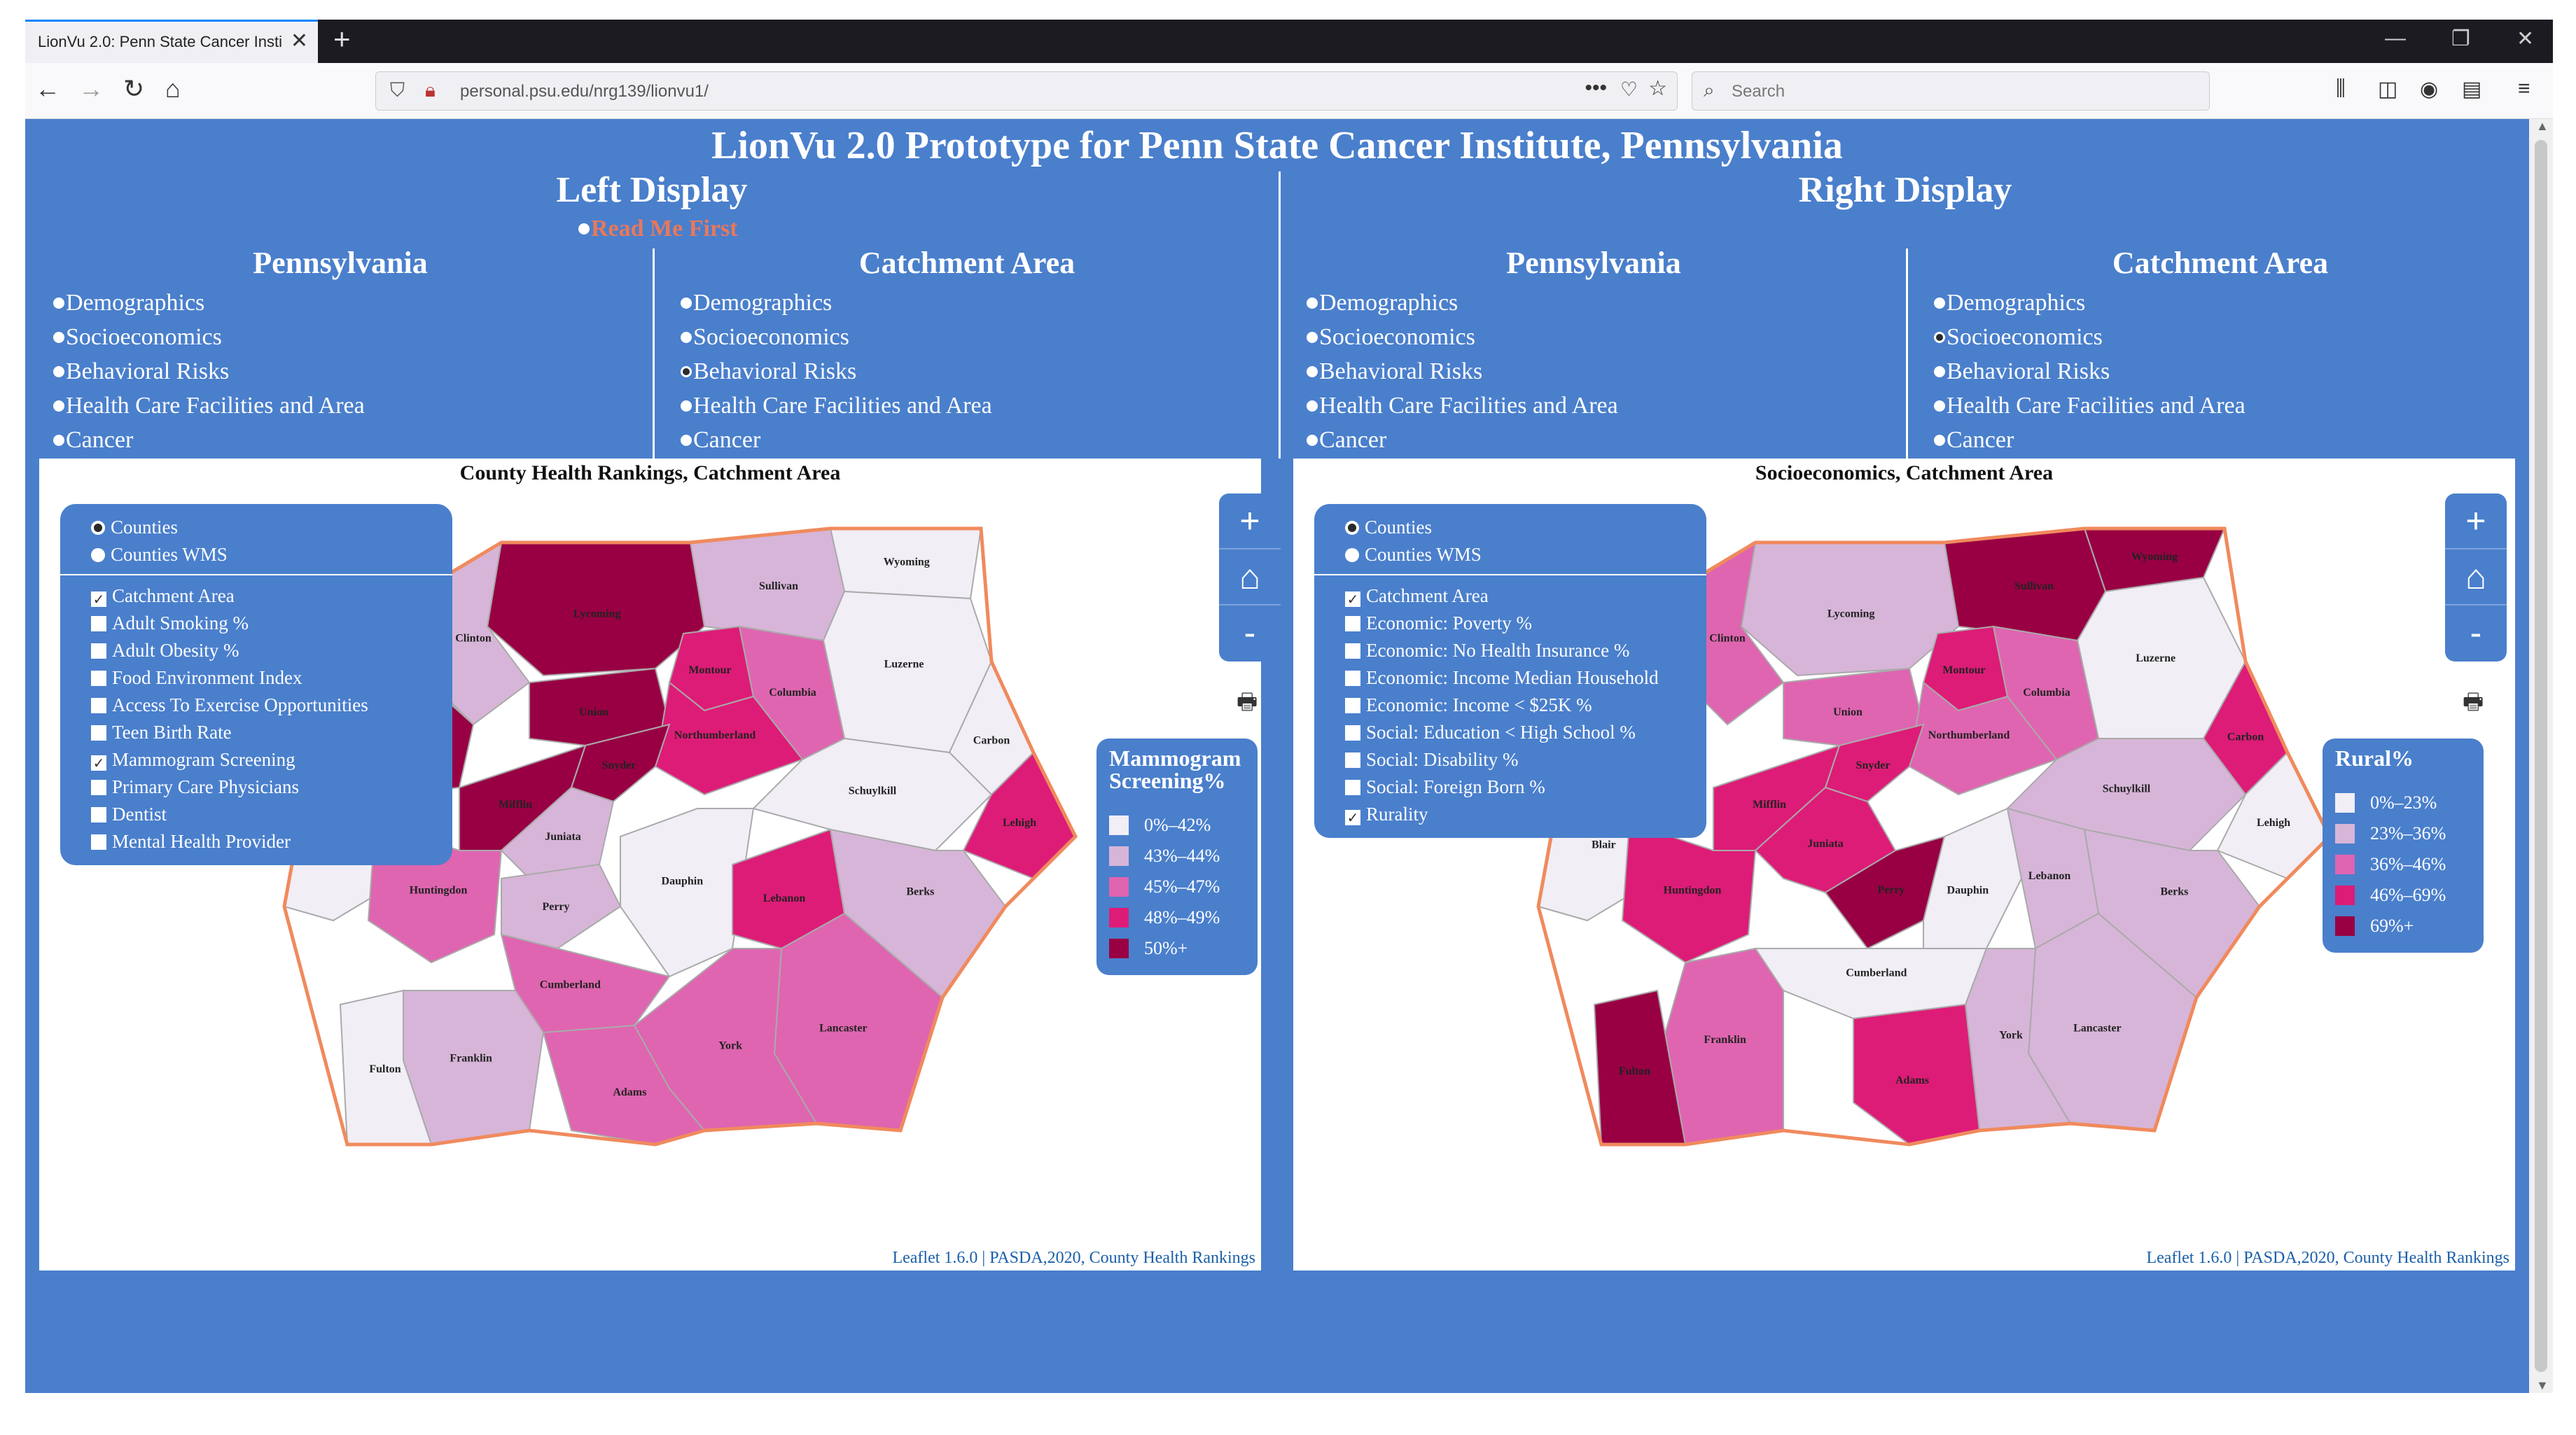 The width and height of the screenshot is (2576, 1435). I want to click on overlay-option: Mental Health Provider, so click(271, 841).